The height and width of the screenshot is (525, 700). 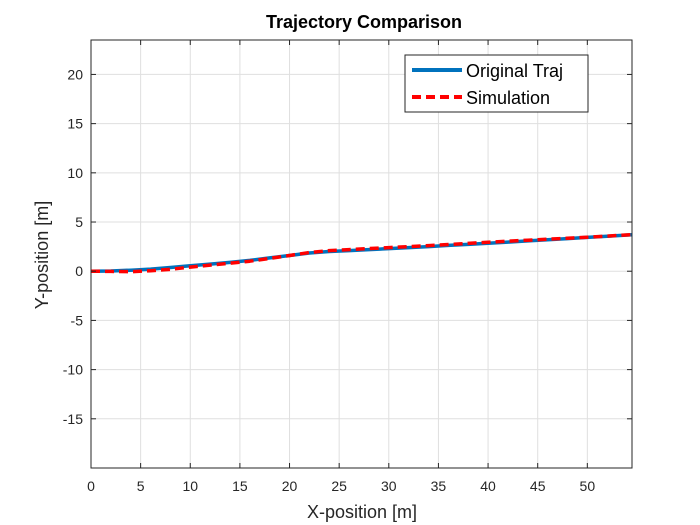 I want to click on x-tick-label: 25, so click(x=339, y=486).